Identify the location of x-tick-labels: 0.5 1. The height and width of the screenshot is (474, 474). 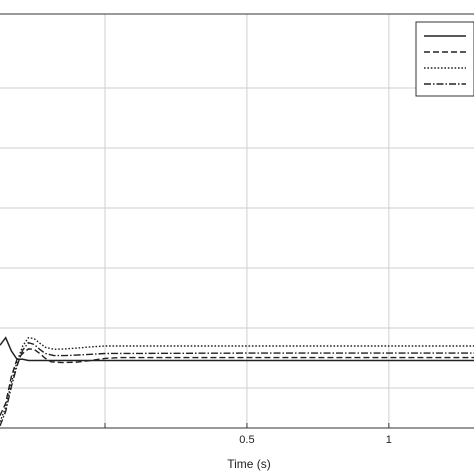
(315, 440).